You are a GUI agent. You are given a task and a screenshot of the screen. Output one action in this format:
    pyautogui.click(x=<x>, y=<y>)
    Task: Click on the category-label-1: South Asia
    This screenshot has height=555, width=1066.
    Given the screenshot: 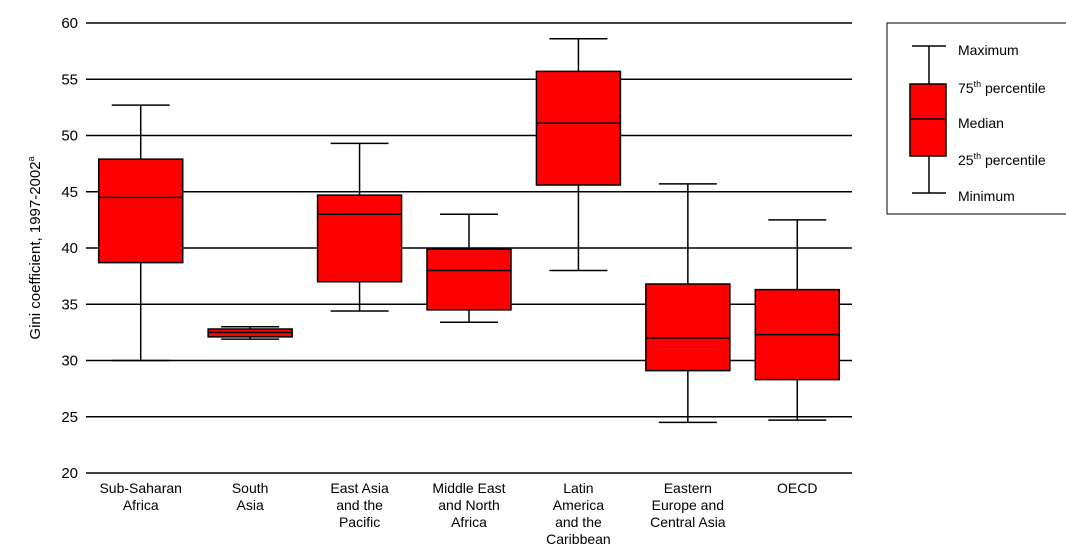 What is the action you would take?
    pyautogui.click(x=250, y=496)
    